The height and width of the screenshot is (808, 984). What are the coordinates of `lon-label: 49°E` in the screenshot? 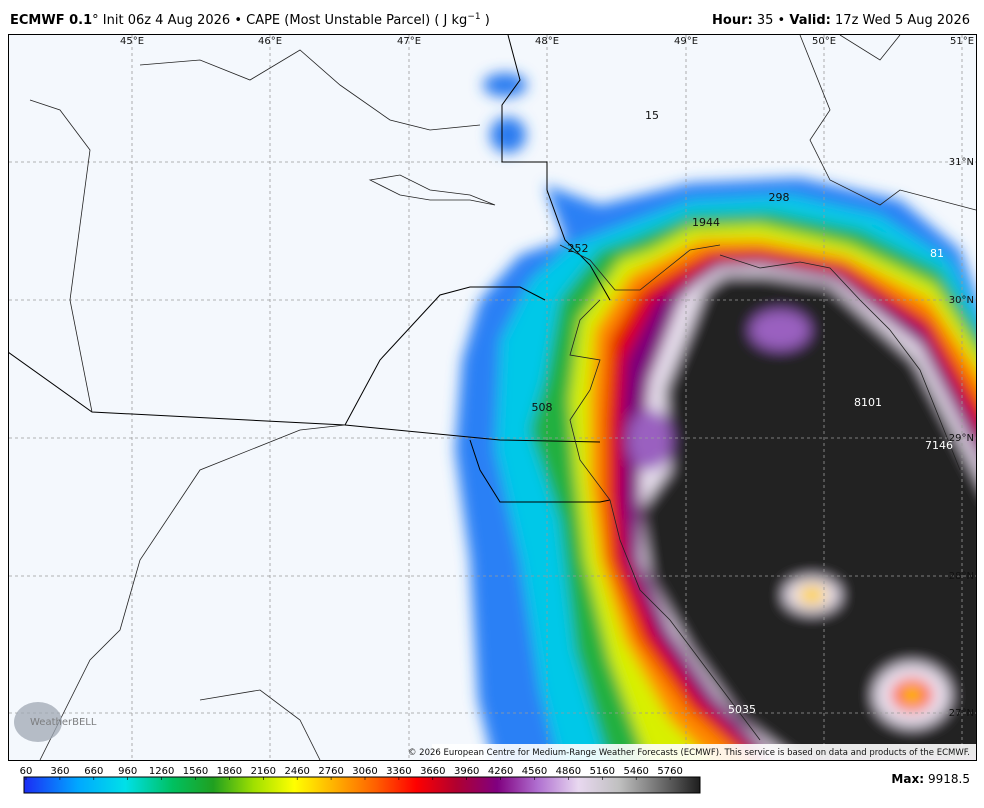 It's located at (686, 41).